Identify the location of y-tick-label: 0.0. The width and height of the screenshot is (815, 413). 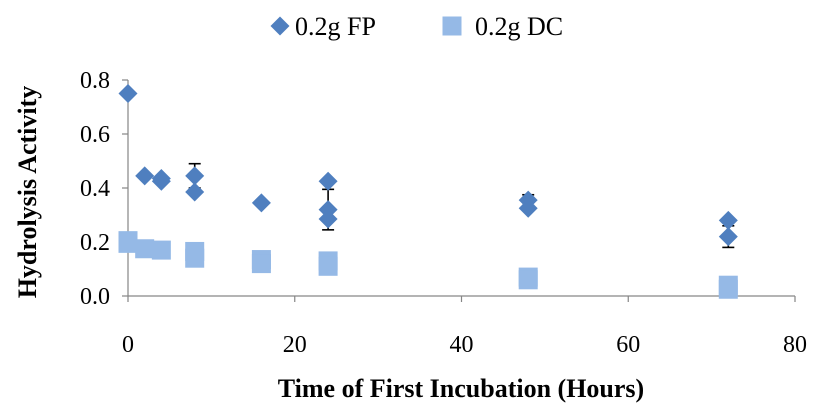
(95, 297).